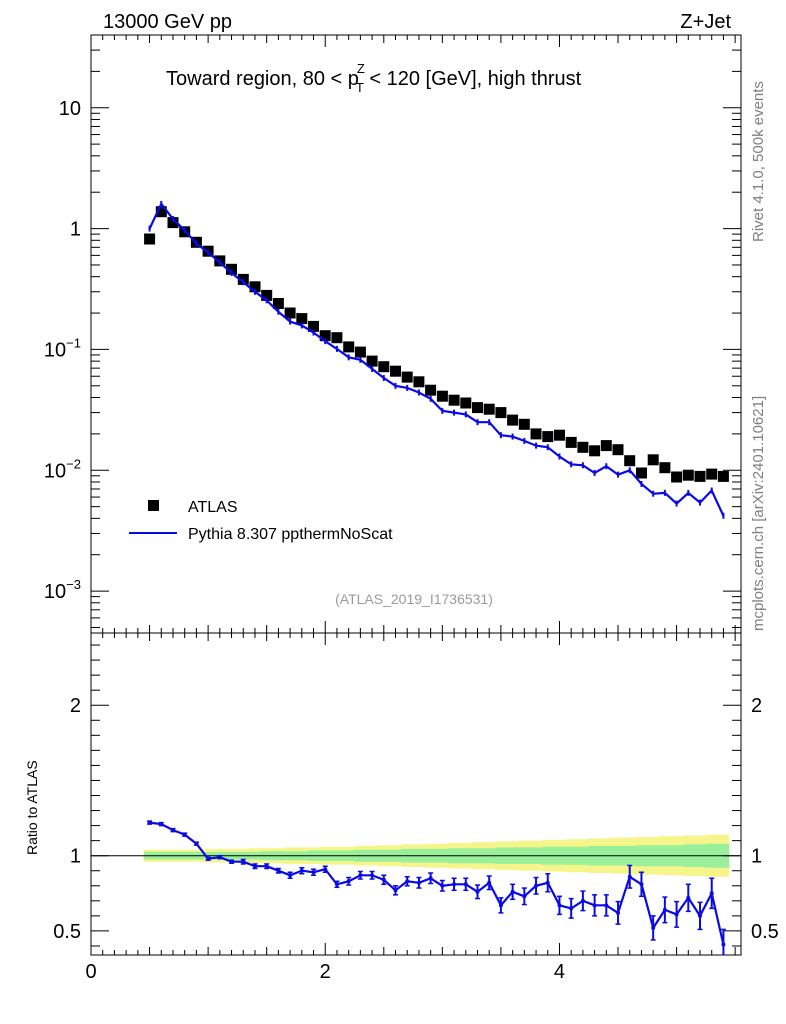 The height and width of the screenshot is (1024, 786). What do you see at coordinates (758, 513) in the screenshot?
I see `mcplots-reference-label: mcplots.cern.ch [arXiv:2401.10621]` at bounding box center [758, 513].